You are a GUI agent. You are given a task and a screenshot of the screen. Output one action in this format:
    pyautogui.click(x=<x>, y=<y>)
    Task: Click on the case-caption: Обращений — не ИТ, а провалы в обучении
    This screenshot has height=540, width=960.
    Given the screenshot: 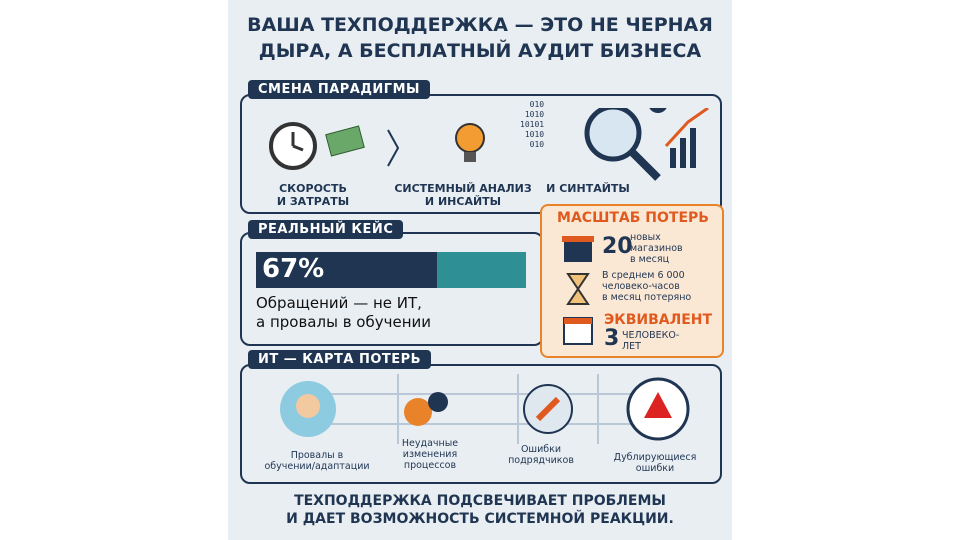 What is the action you would take?
    pyautogui.click(x=344, y=312)
    